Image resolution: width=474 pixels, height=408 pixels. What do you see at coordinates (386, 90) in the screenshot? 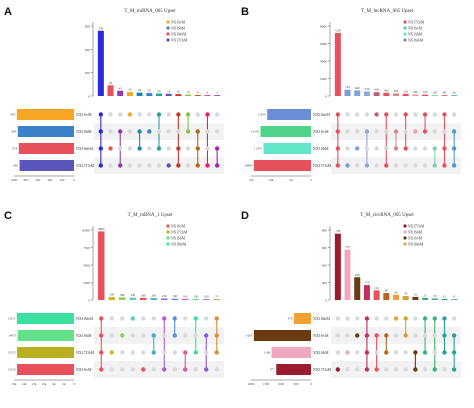
I see `intersection-value-label: 360` at bounding box center [386, 90].